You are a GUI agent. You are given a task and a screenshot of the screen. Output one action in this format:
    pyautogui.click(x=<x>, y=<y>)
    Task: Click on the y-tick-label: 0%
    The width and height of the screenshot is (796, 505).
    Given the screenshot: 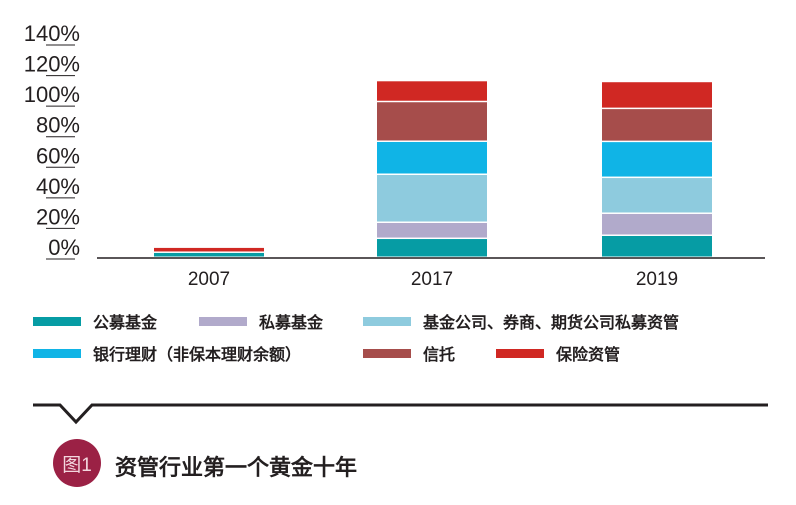 What is the action you would take?
    pyautogui.click(x=64, y=247)
    